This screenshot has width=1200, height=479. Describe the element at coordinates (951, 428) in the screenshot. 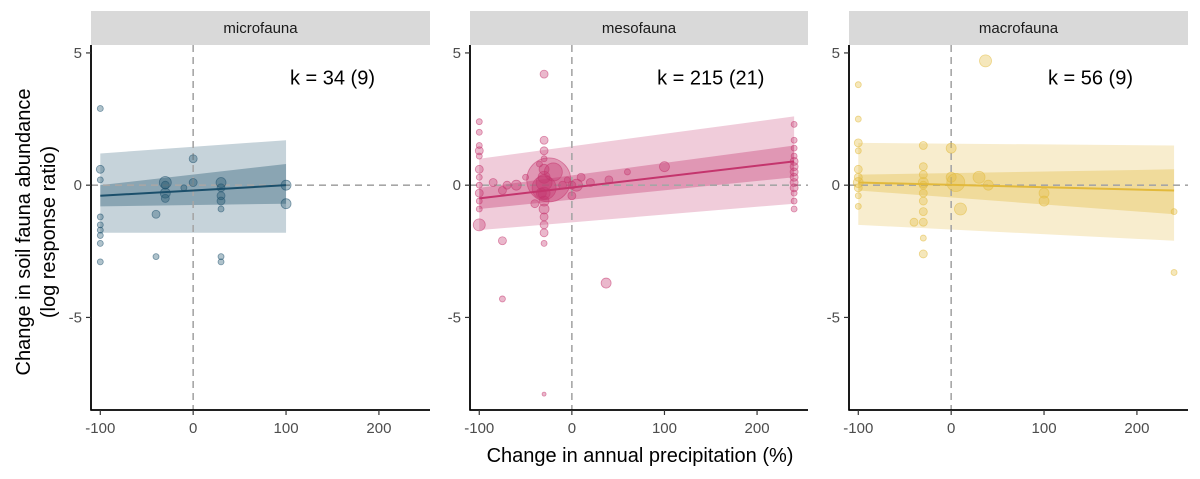

I see `x-tick-label-macrofauna-1: 0` at that location.